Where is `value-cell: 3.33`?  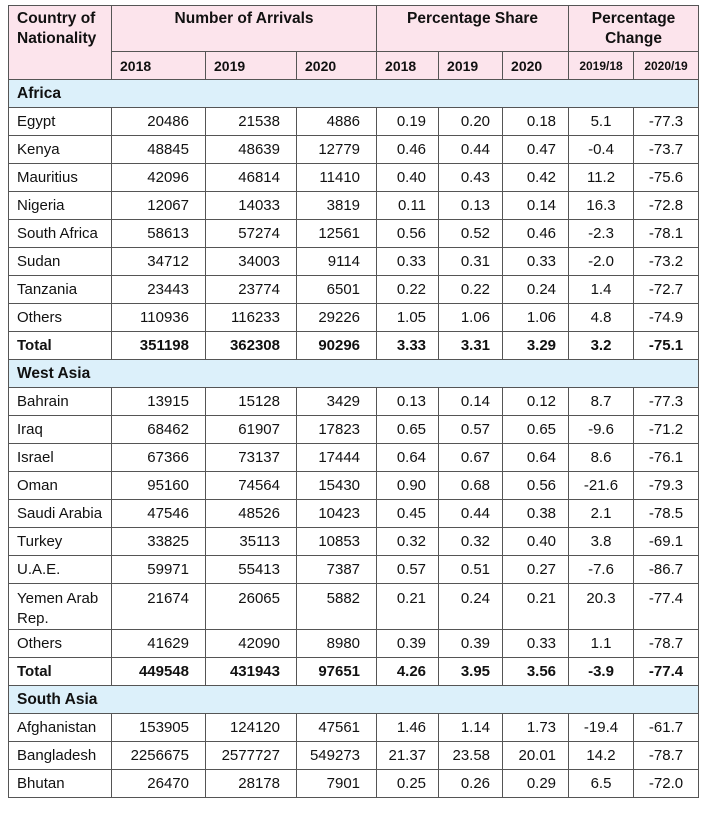
value-cell: 3.33 is located at coordinates (408, 345).